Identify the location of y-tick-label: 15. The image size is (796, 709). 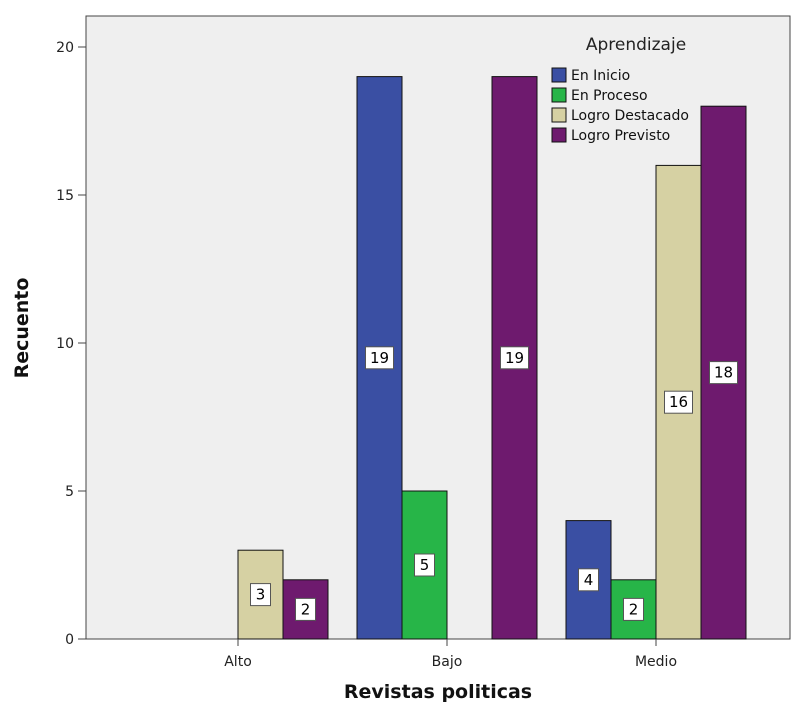
(65, 196).